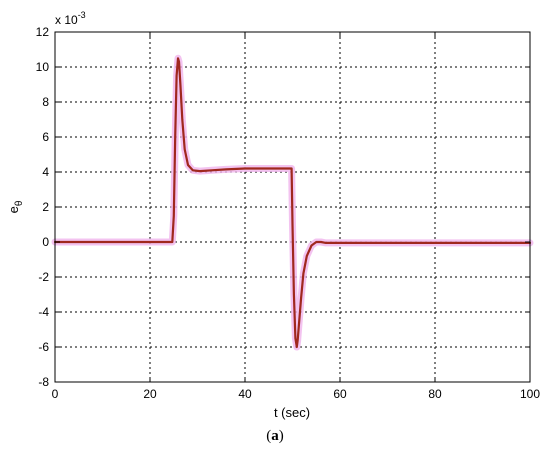 This screenshot has height=459, width=550. What do you see at coordinates (13, 209) in the screenshot?
I see `y-axis-label-main: e` at bounding box center [13, 209].